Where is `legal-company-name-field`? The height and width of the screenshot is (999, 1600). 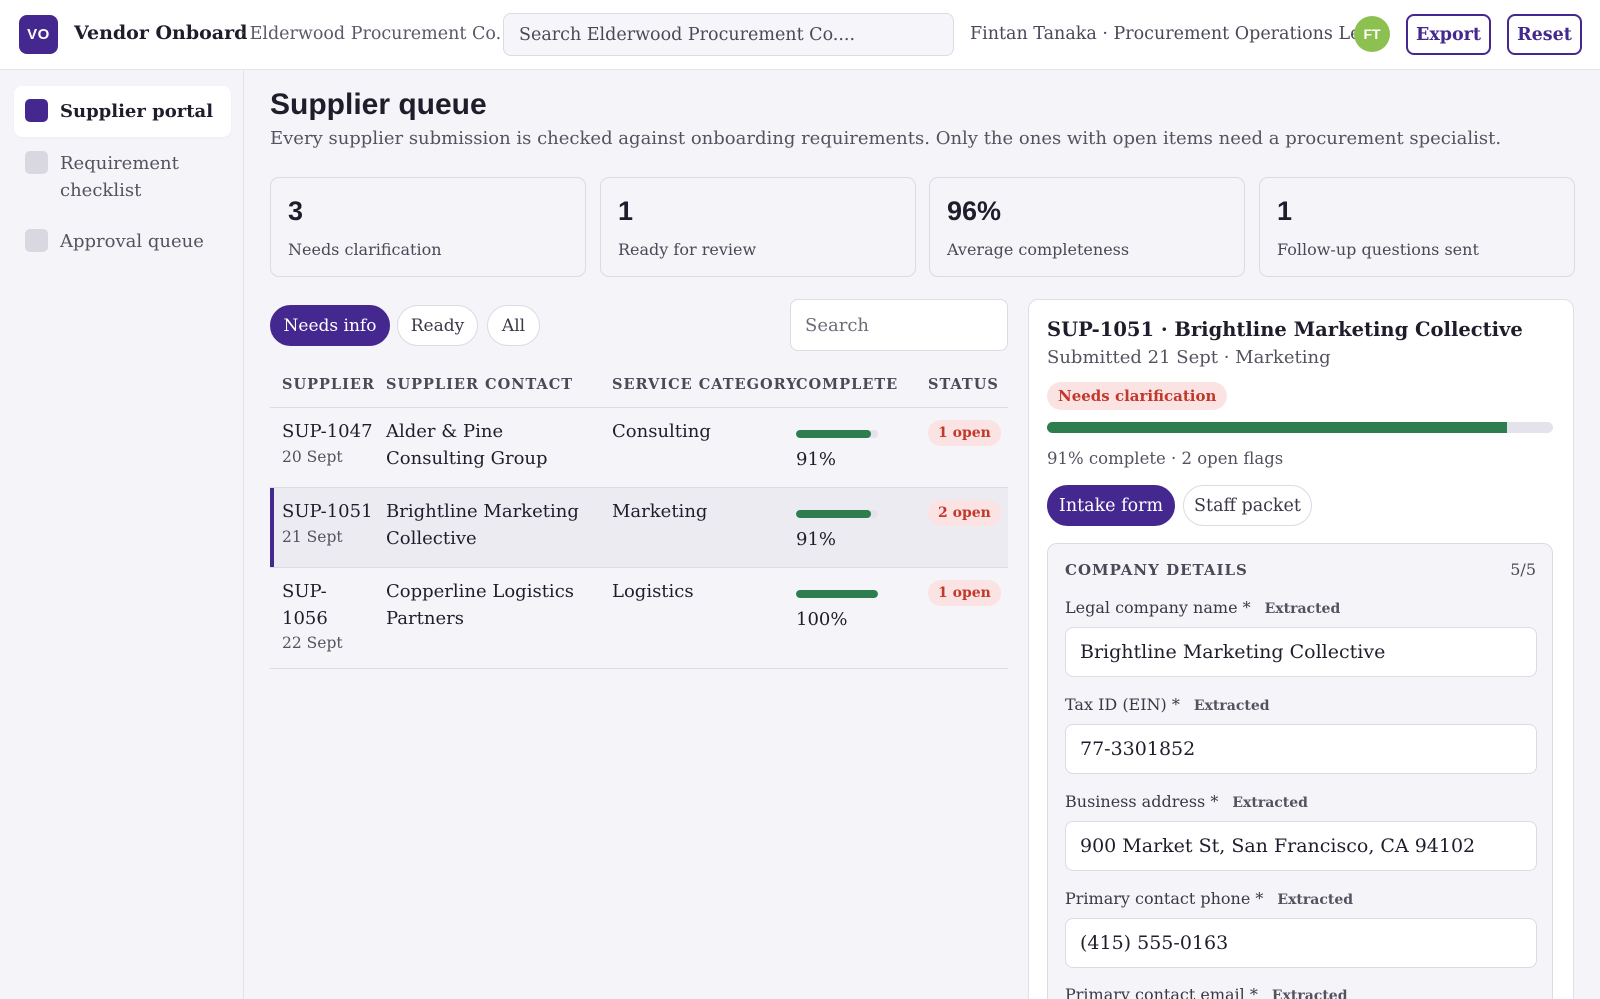
legal-company-name-field is located at coordinates (1301, 652).